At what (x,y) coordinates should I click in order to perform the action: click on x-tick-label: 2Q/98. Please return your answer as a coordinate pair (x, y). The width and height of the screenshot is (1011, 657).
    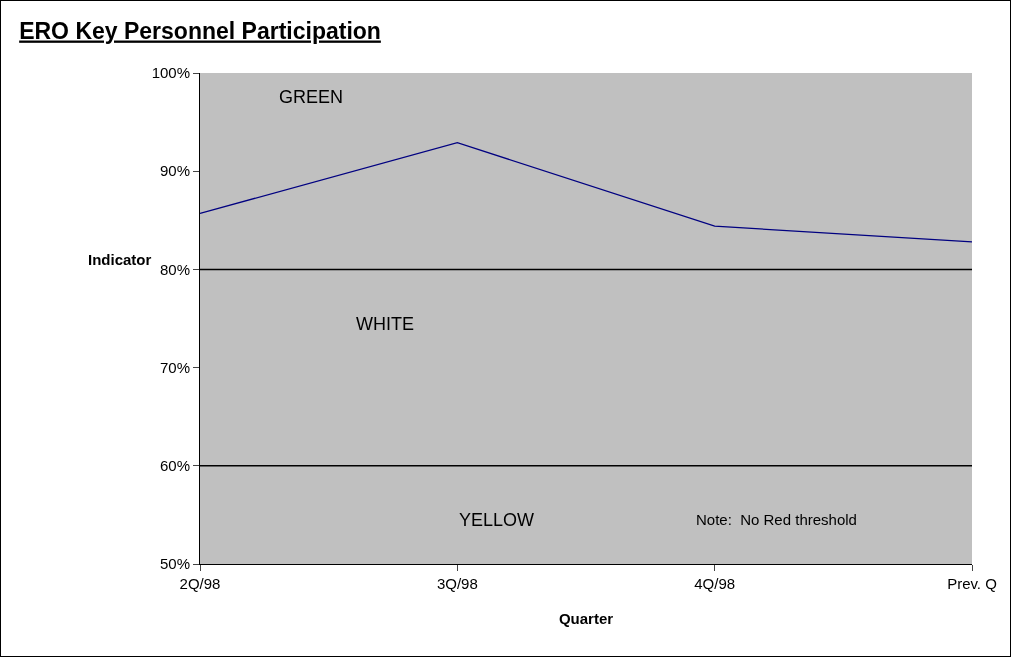
    Looking at the image, I should click on (200, 583).